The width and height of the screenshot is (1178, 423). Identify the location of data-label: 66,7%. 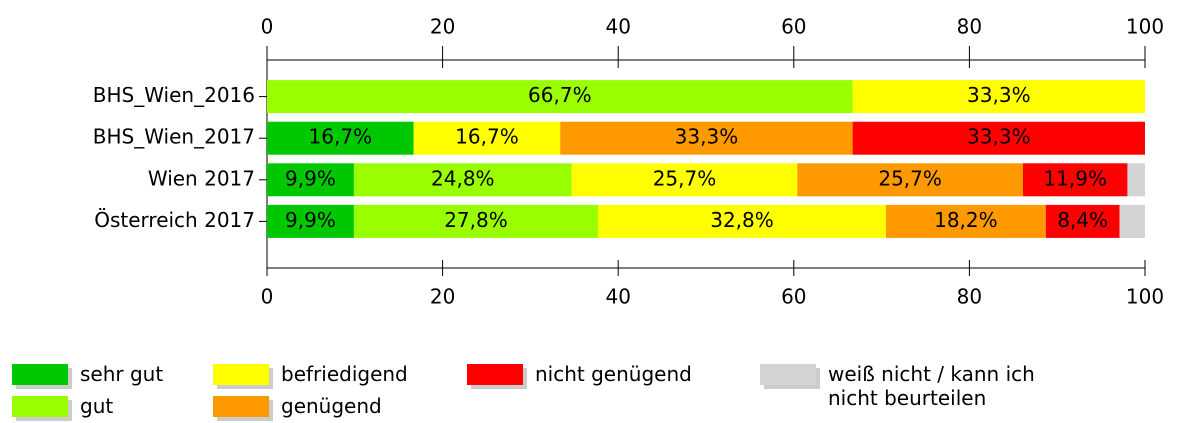
(560, 95).